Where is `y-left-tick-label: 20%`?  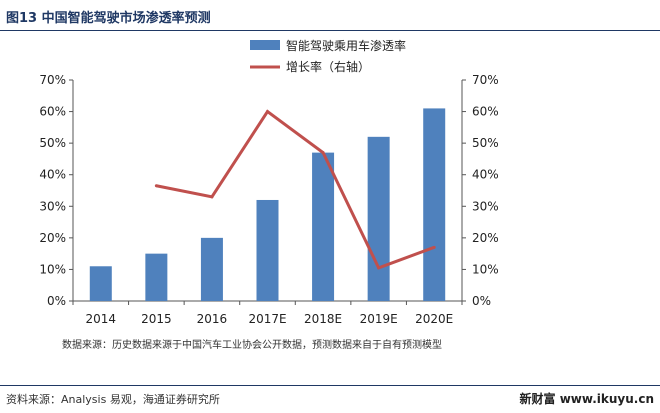 y-left-tick-label: 20% is located at coordinates (52, 238).